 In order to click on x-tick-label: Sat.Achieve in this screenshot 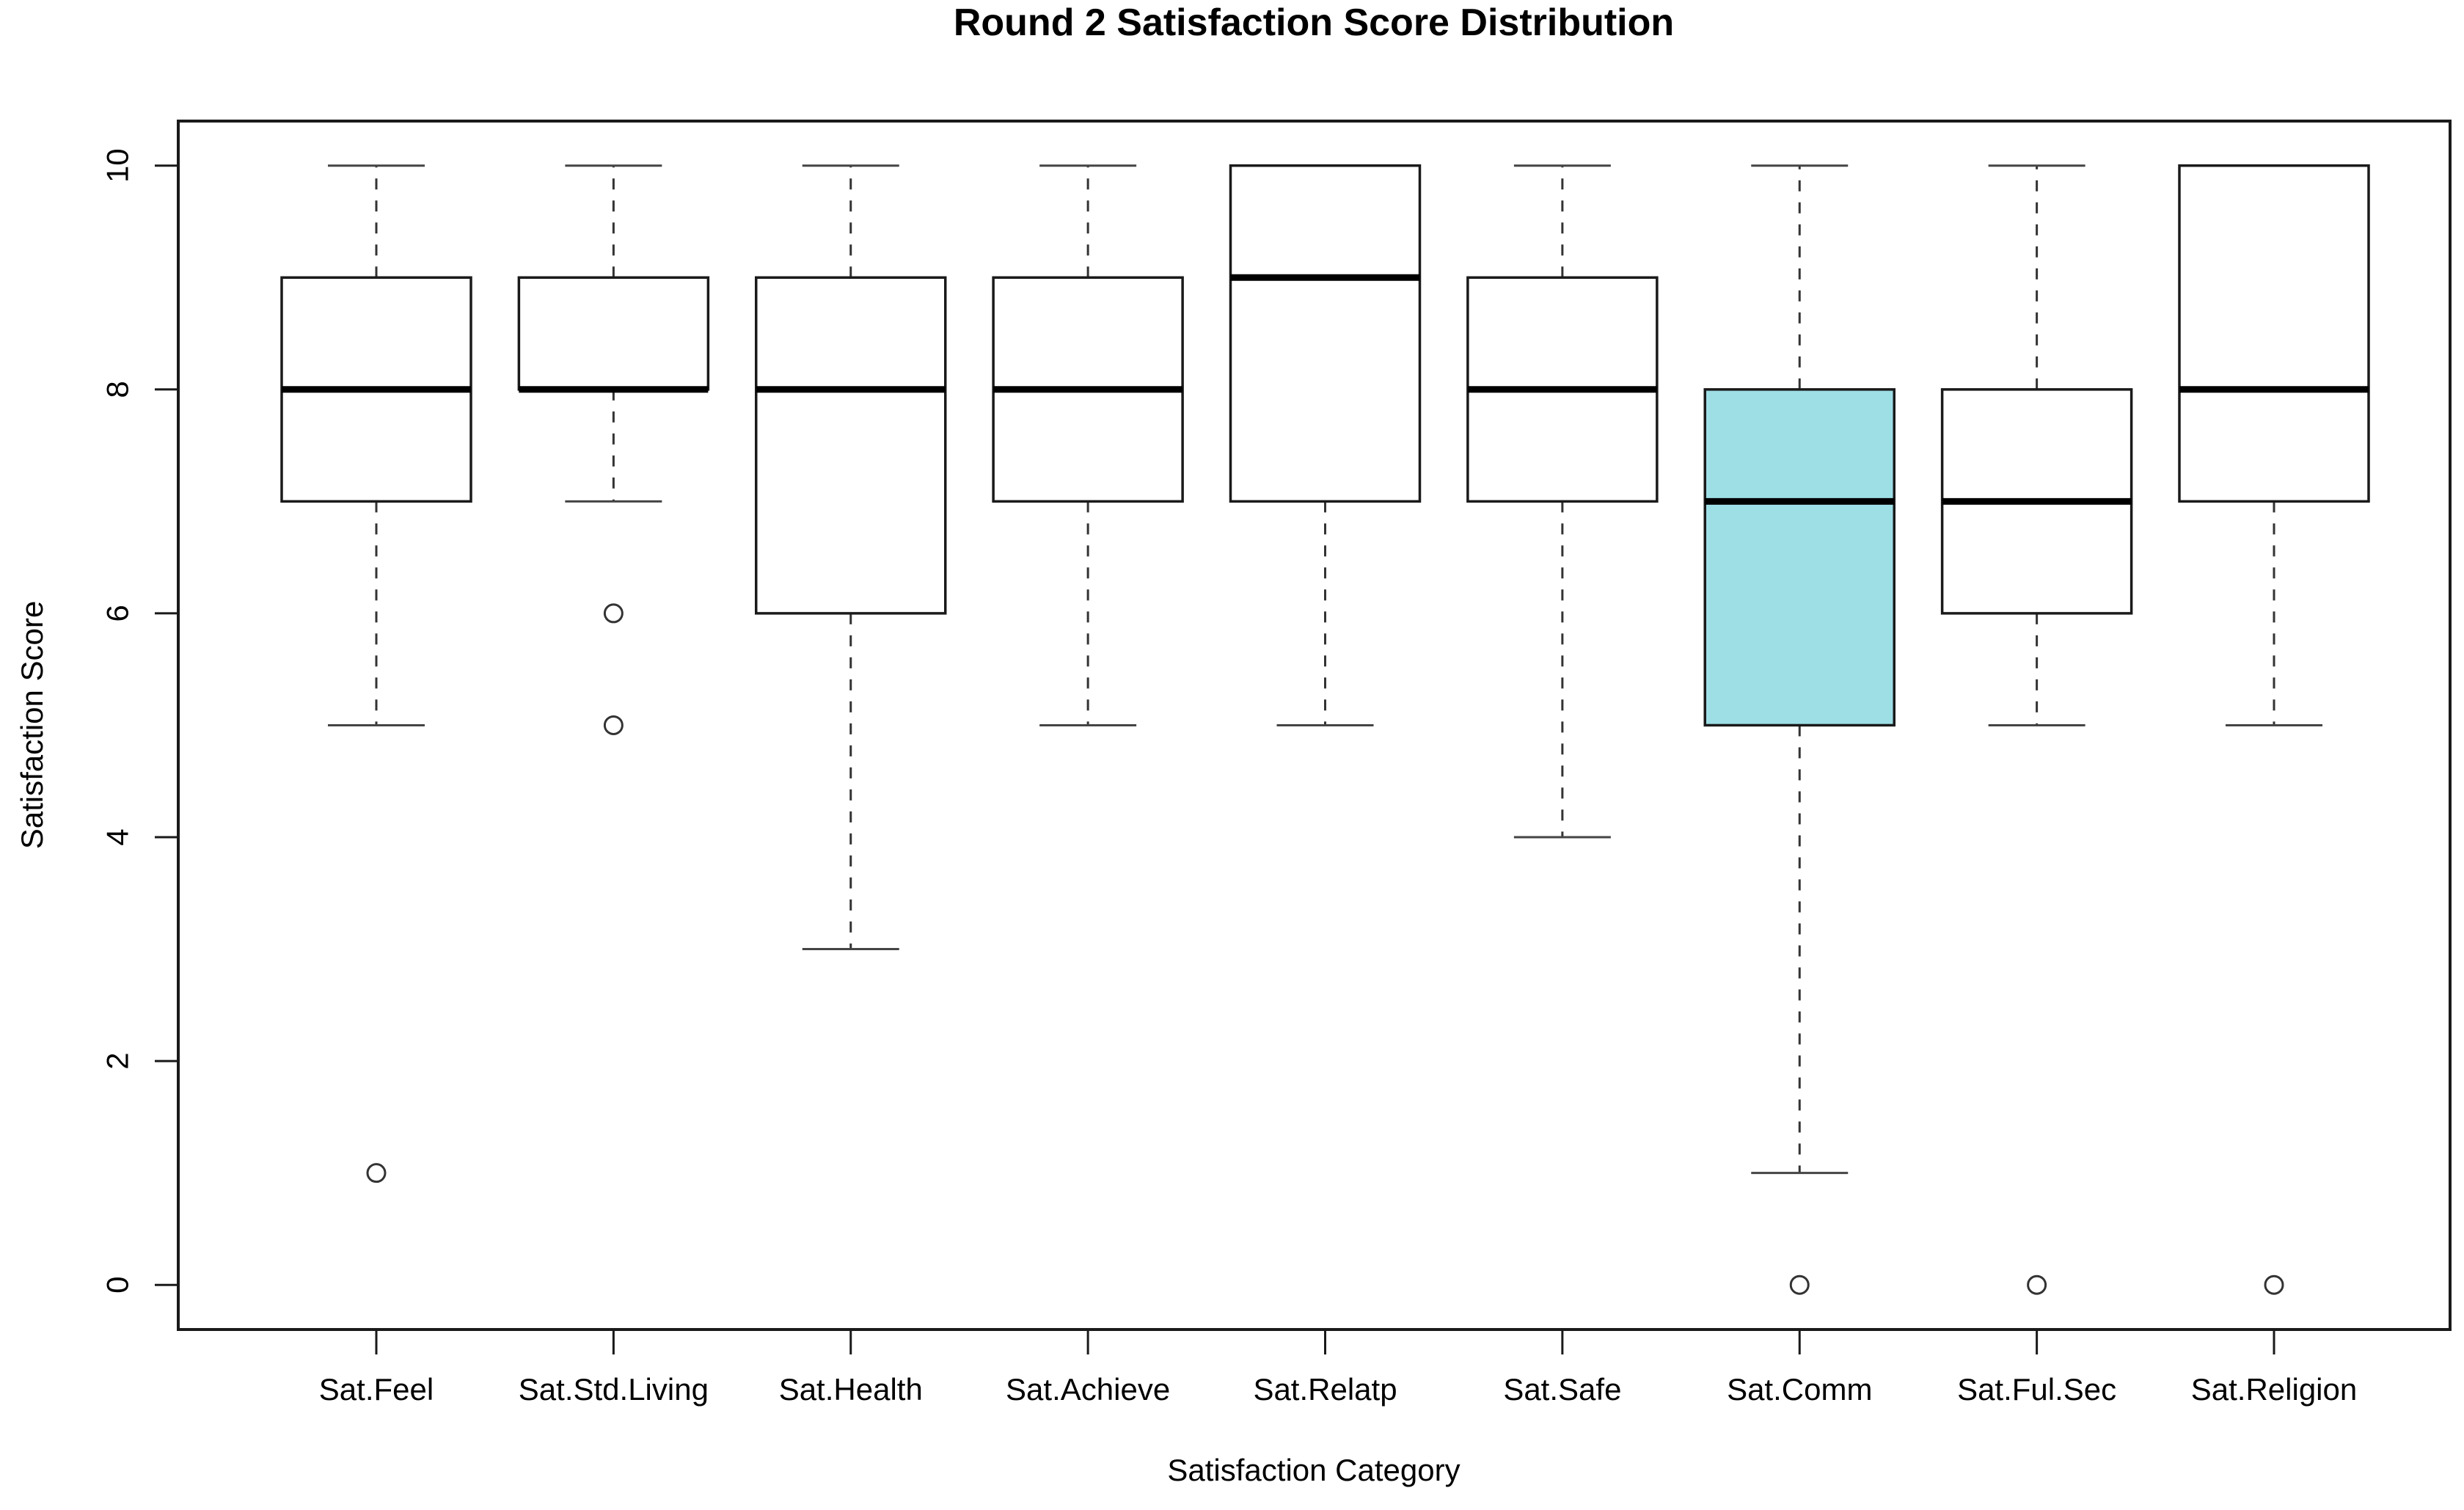, I will do `click(1088, 1389)`.